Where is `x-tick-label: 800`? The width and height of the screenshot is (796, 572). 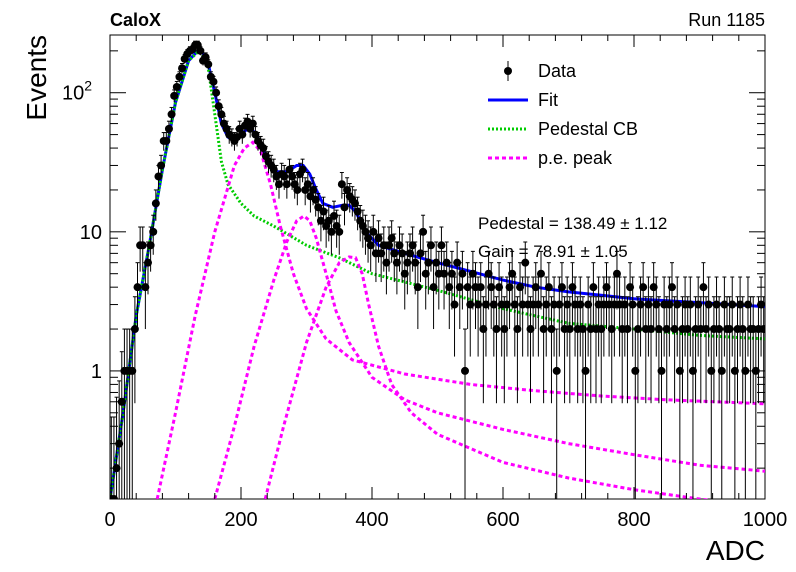
x-tick-label: 800 is located at coordinates (633, 520).